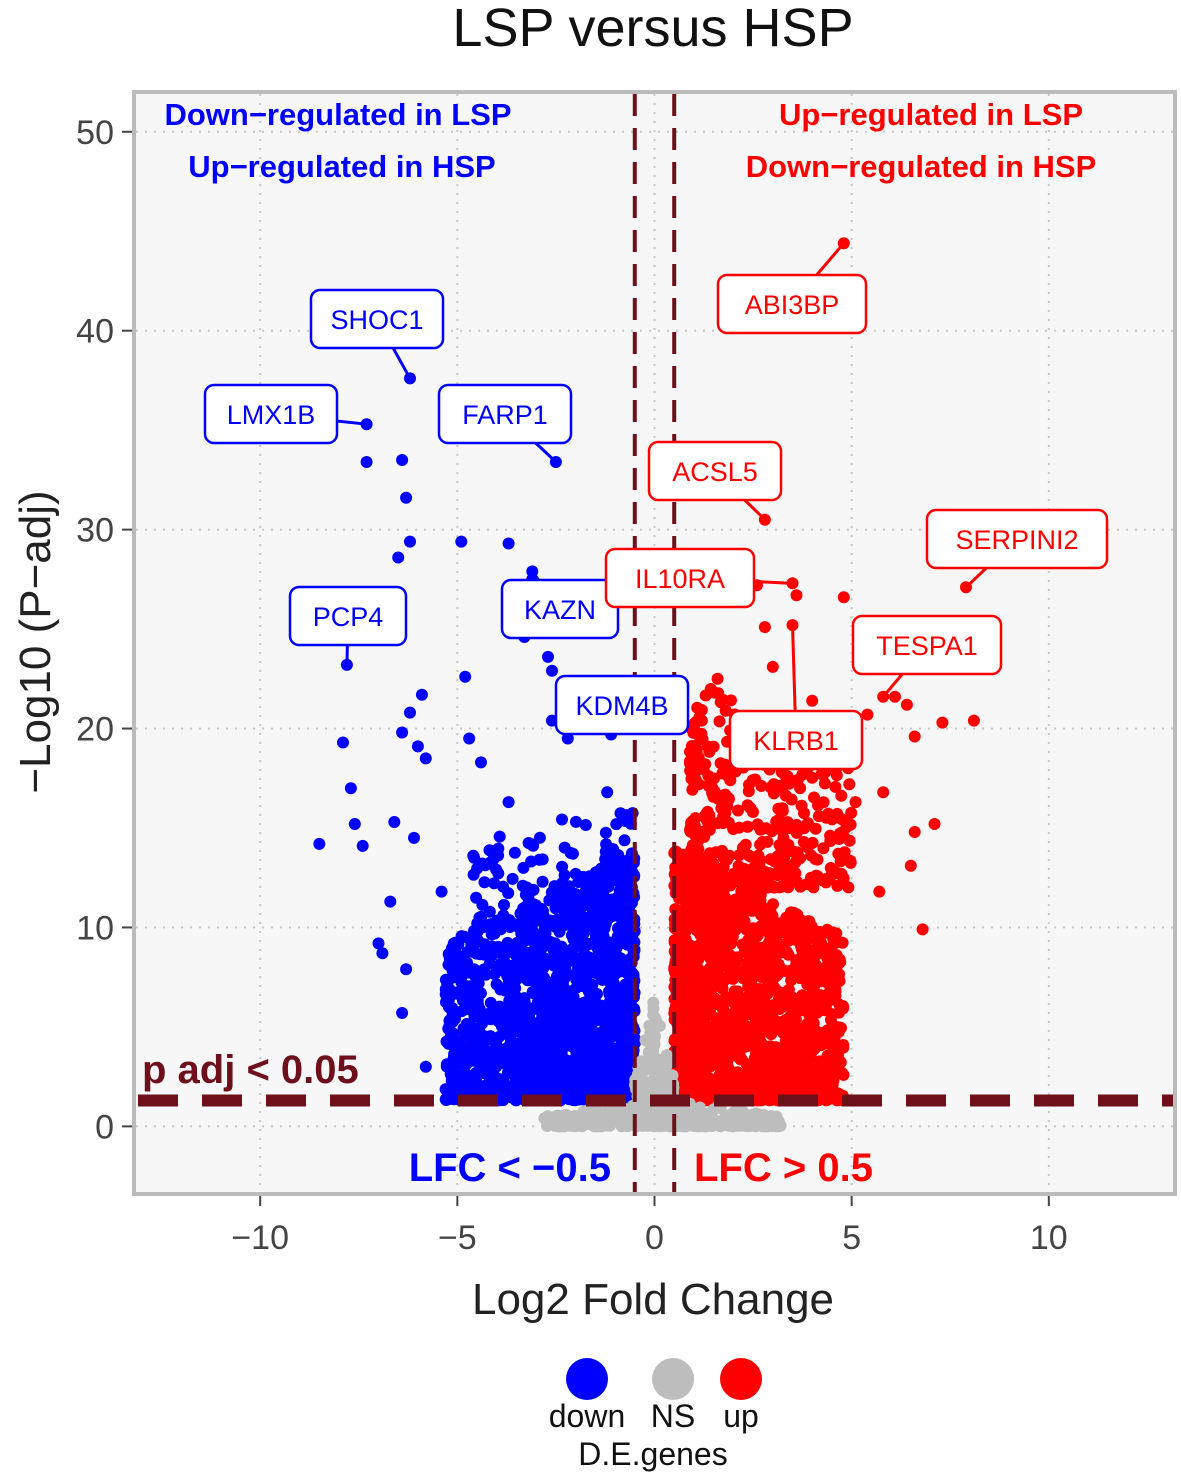 Image resolution: width=1181 pixels, height=1484 pixels. I want to click on gene-label-text: ACSL5, so click(715, 472).